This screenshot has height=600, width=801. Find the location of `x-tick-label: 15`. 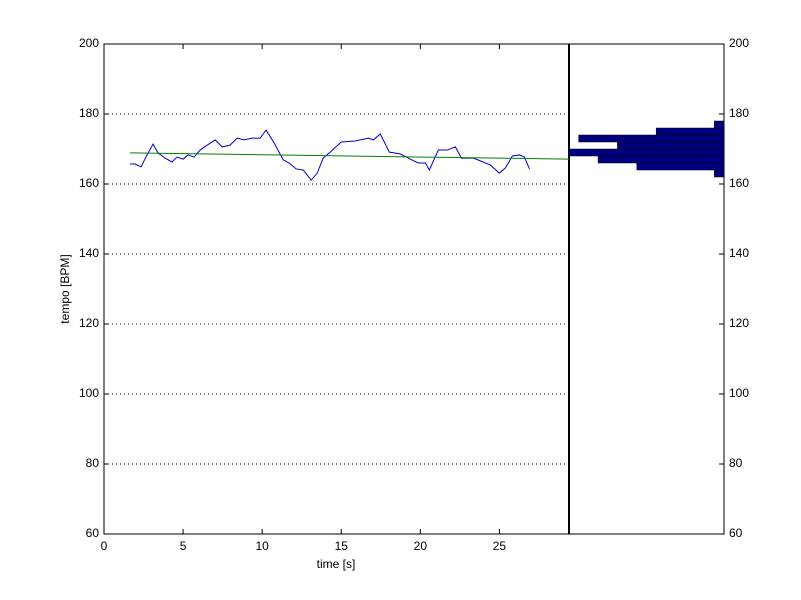

x-tick-label: 15 is located at coordinates (342, 546).